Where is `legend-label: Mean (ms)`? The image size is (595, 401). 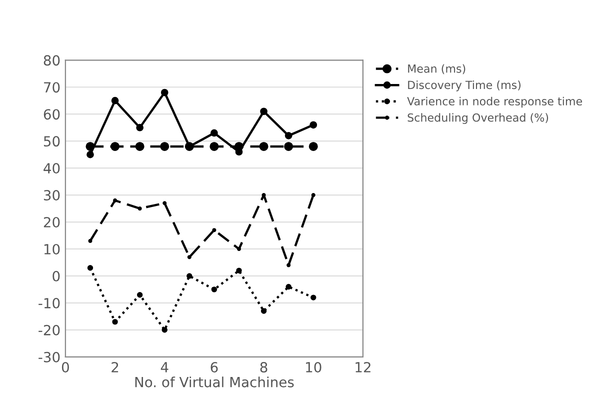
legend-label: Mean (ms) is located at coordinates (437, 69).